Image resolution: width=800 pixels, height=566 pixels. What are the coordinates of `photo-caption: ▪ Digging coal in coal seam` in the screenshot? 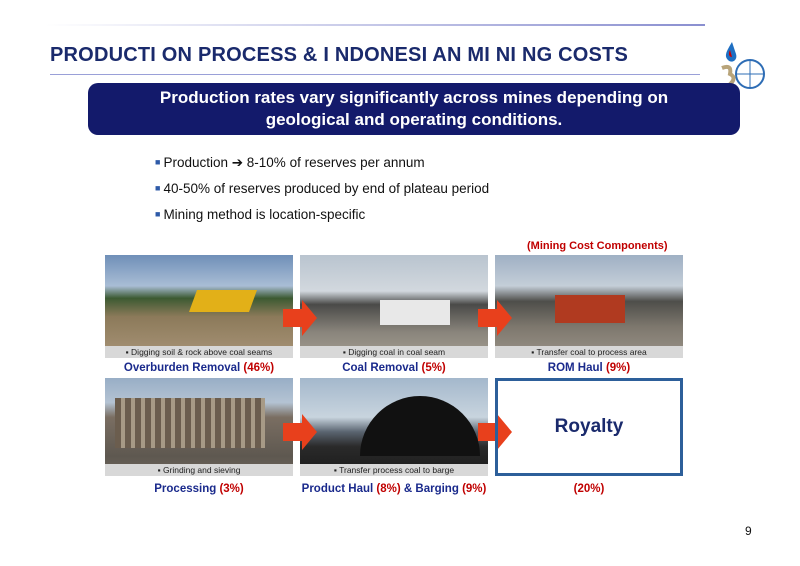 It's located at (394, 352).